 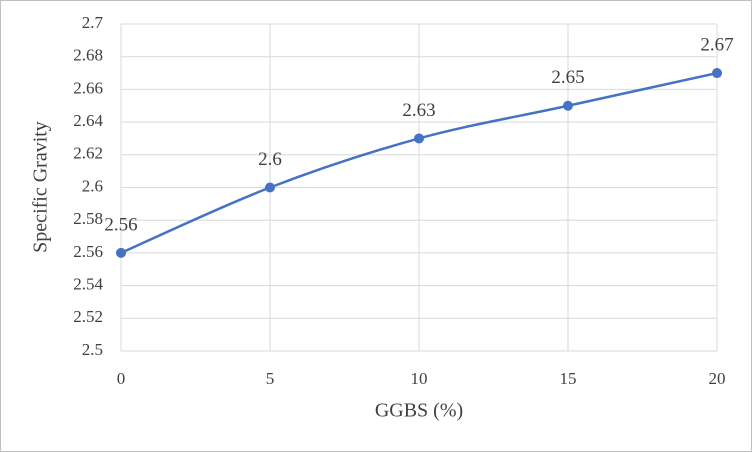 I want to click on y-tick-label: 2.68, so click(x=88, y=55).